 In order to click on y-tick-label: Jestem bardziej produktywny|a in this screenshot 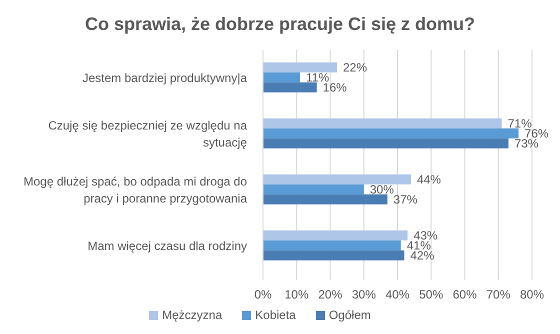, I will do `click(165, 78)`.